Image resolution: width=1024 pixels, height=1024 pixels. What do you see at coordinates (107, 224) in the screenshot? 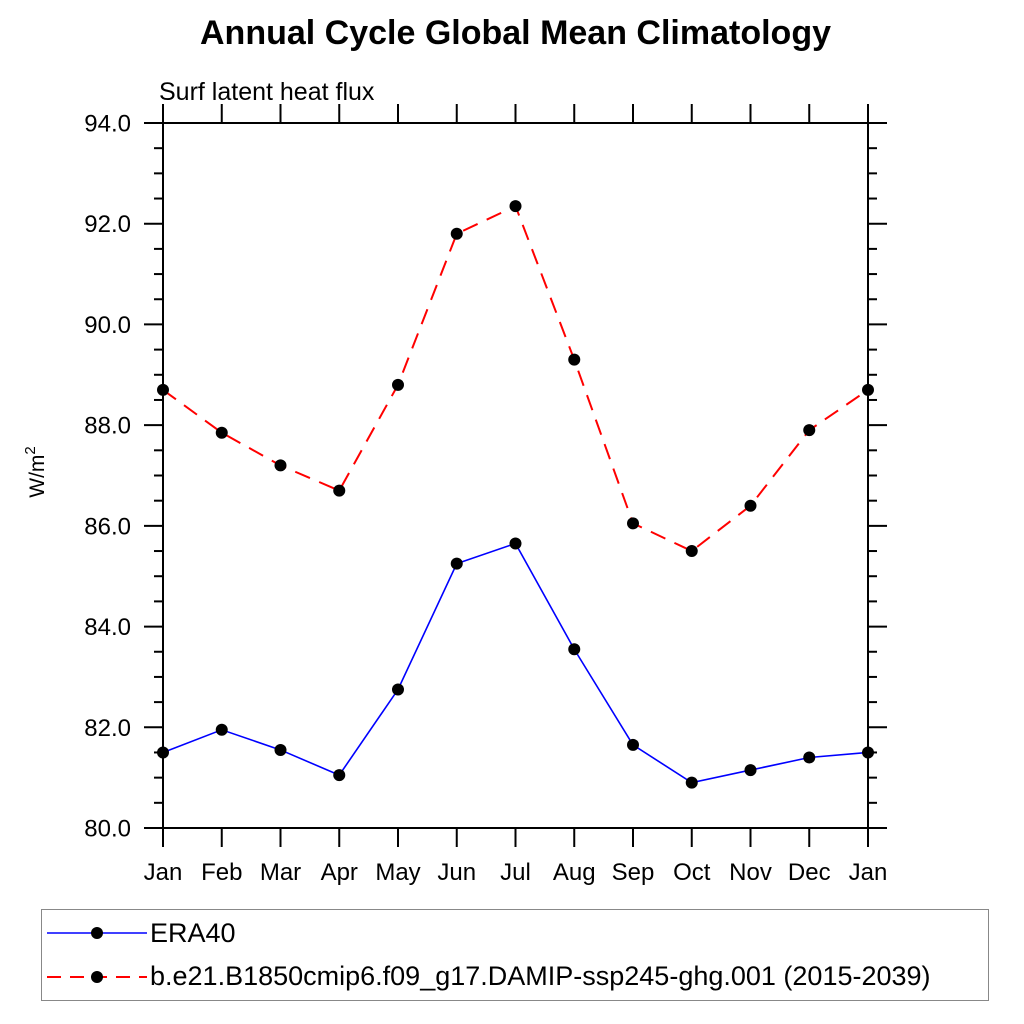
I see `y-tick-label: 92.0` at bounding box center [107, 224].